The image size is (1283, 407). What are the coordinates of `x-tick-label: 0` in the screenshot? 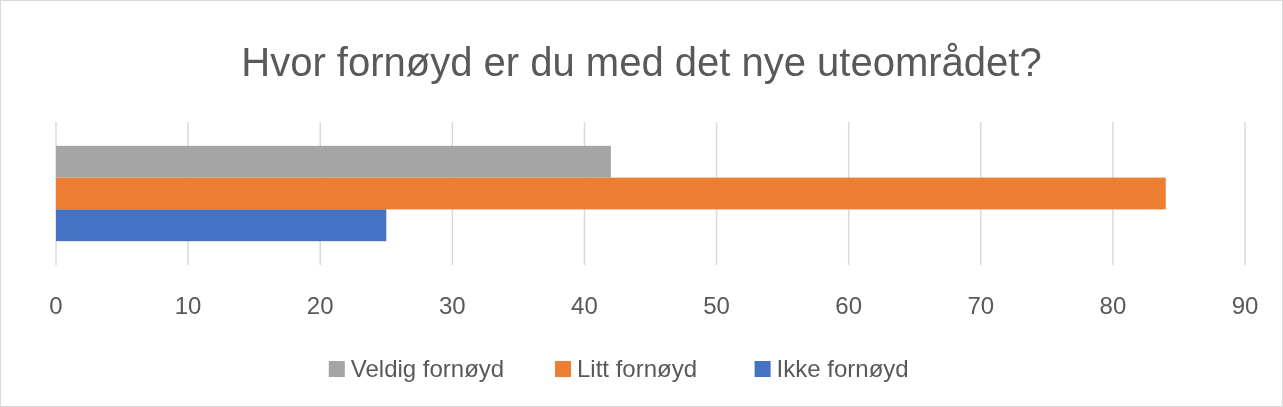 It's located at (56, 305).